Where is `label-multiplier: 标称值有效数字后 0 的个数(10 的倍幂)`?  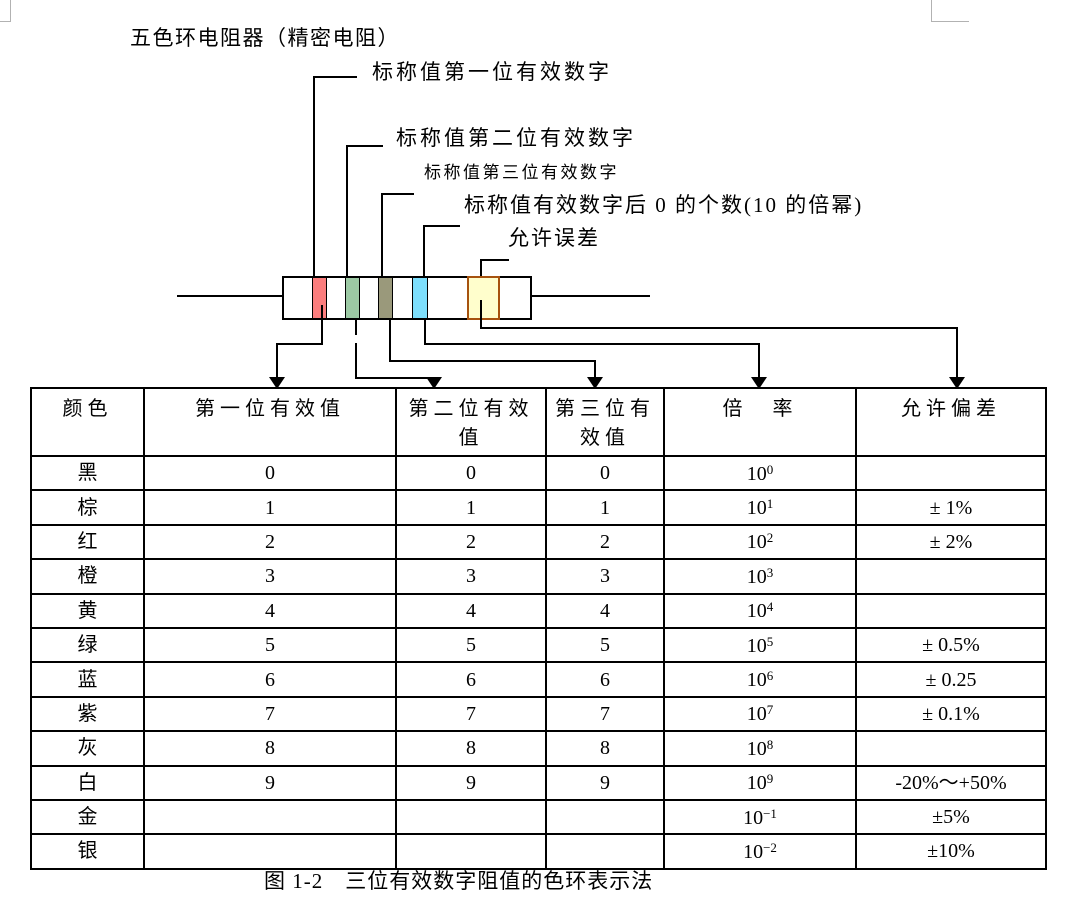 label-multiplier: 标称值有效数字后 0 的个数(10 的倍幂) is located at coordinates (664, 205).